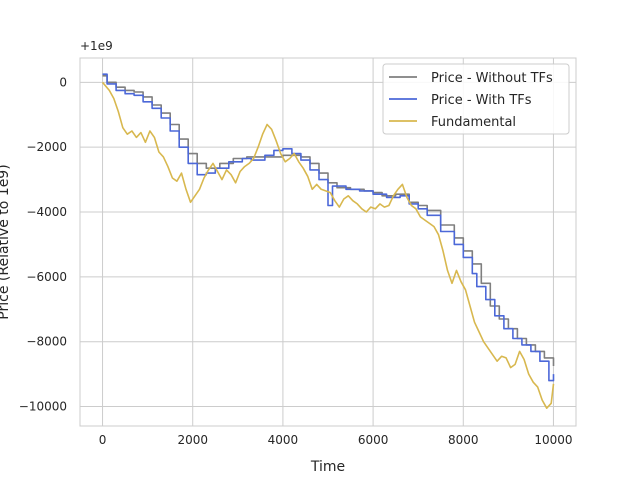  Describe the element at coordinates (327, 467) in the screenshot. I see `x-axis-label: Time` at that location.